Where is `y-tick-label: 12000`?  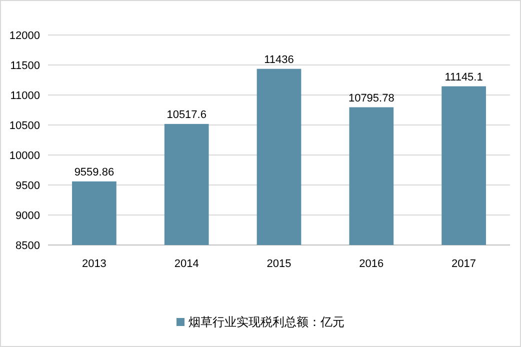 y-tick-label: 12000 is located at coordinates (24, 36).